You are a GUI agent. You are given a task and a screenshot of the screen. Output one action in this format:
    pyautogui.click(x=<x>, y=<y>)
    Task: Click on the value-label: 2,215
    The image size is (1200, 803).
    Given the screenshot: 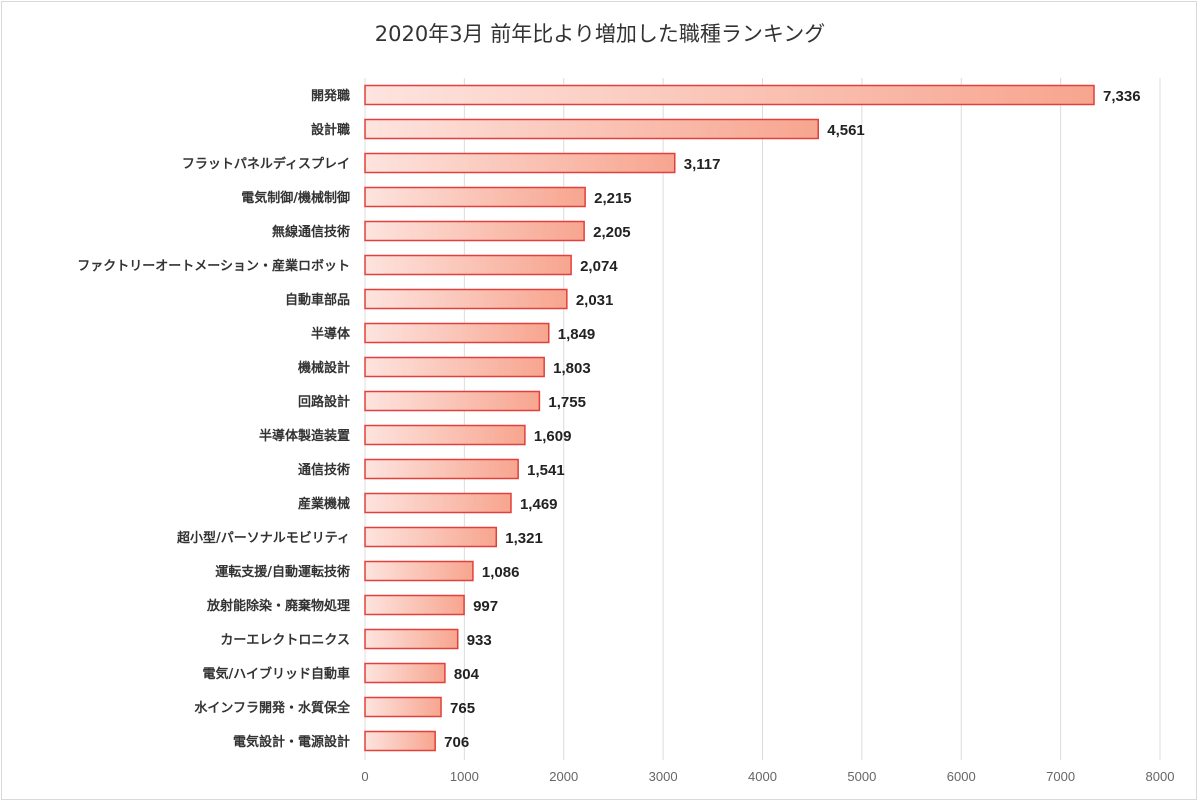 What is the action you would take?
    pyautogui.click(x=613, y=198)
    